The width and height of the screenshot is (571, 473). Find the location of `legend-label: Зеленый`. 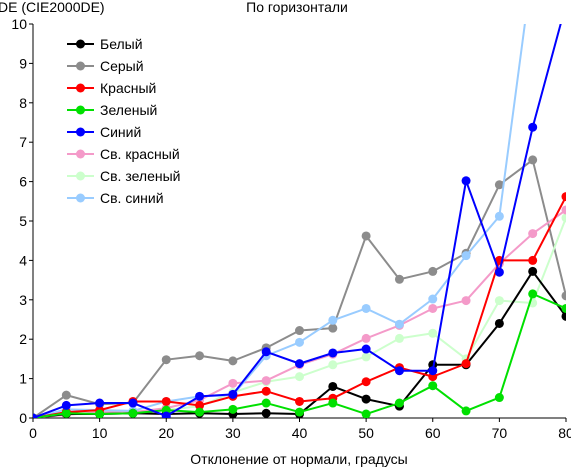

legend-label: Зеленый is located at coordinates (128, 110).